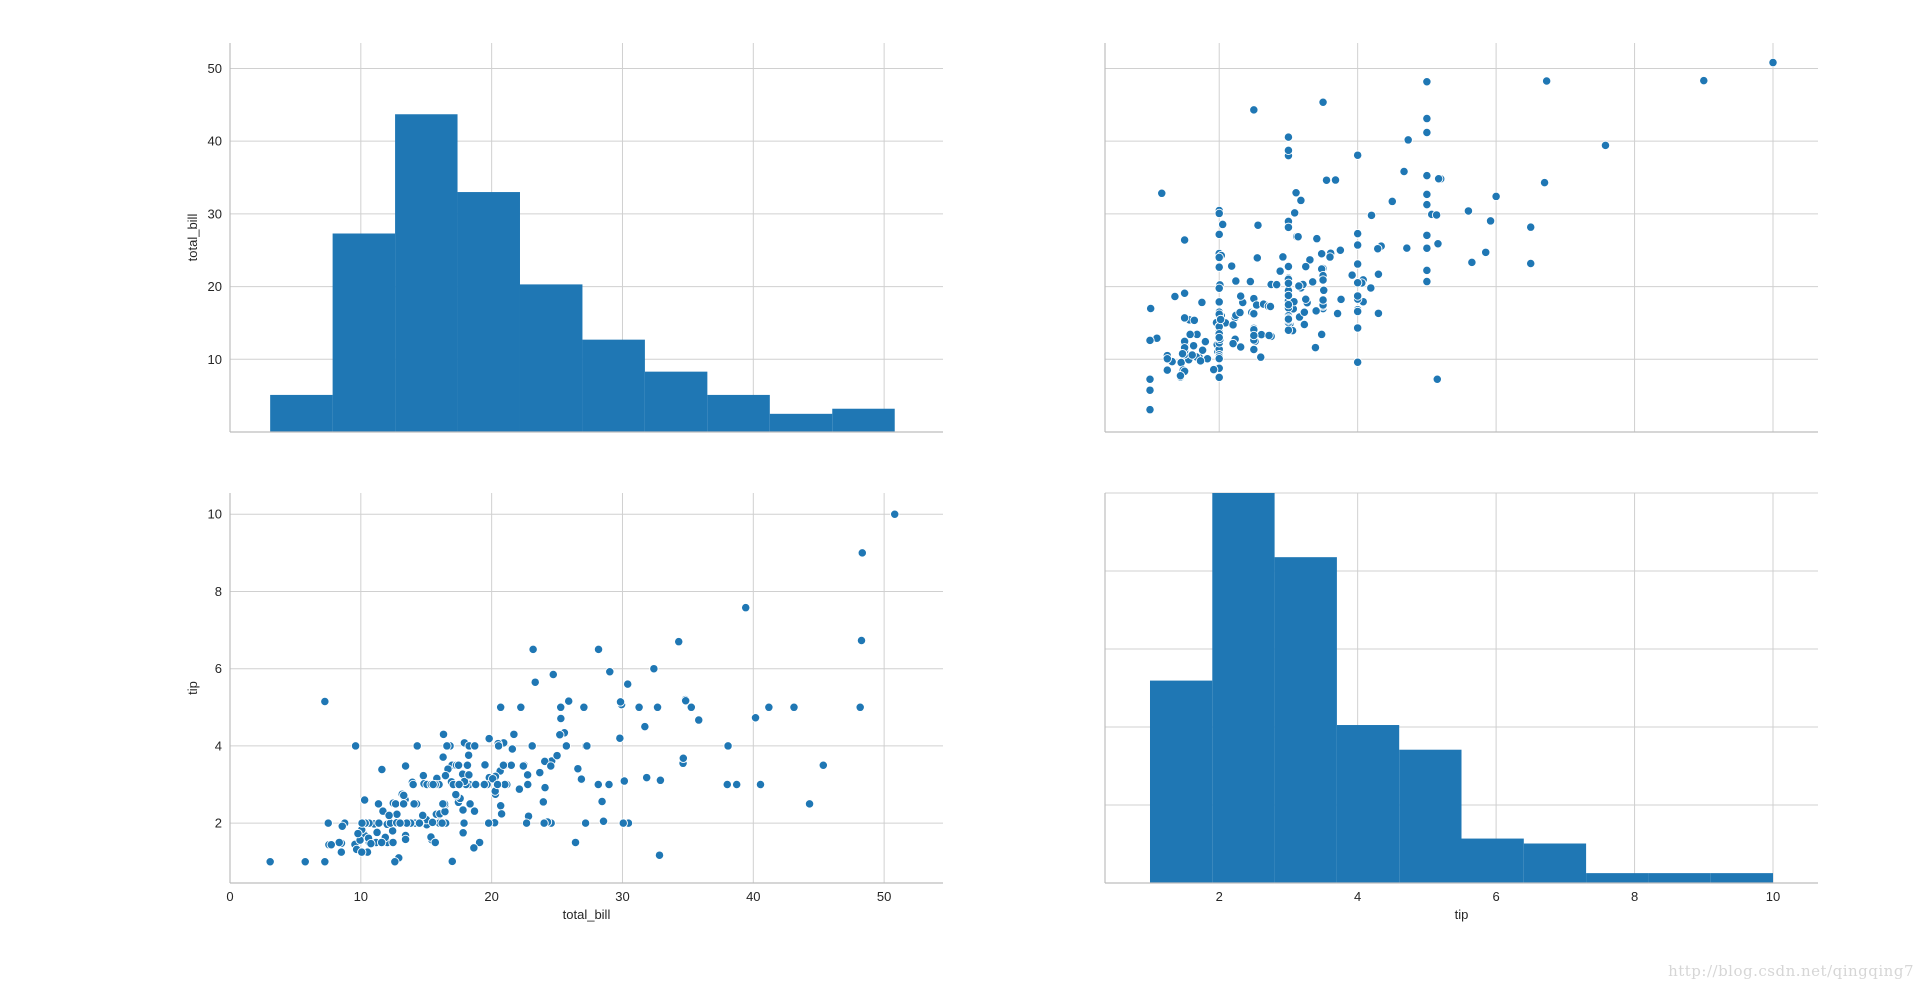 This screenshot has height=984, width=1920. I want to click on x-tick-label: 0, so click(229, 896).